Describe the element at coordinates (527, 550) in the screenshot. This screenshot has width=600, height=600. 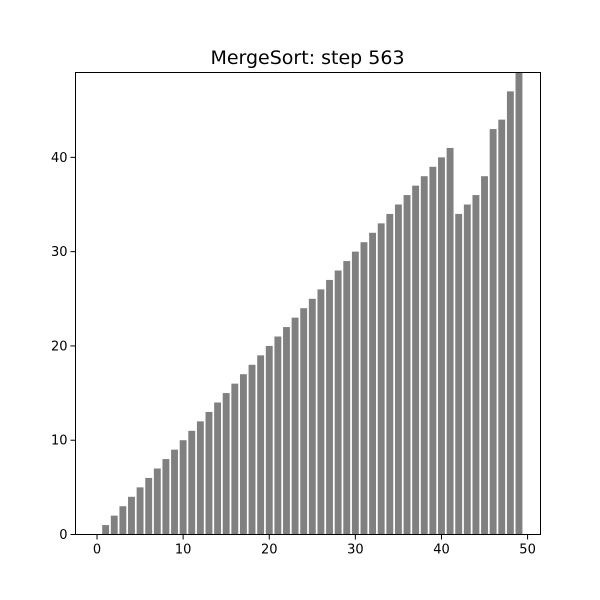
I see `x-tick-label: 50` at that location.